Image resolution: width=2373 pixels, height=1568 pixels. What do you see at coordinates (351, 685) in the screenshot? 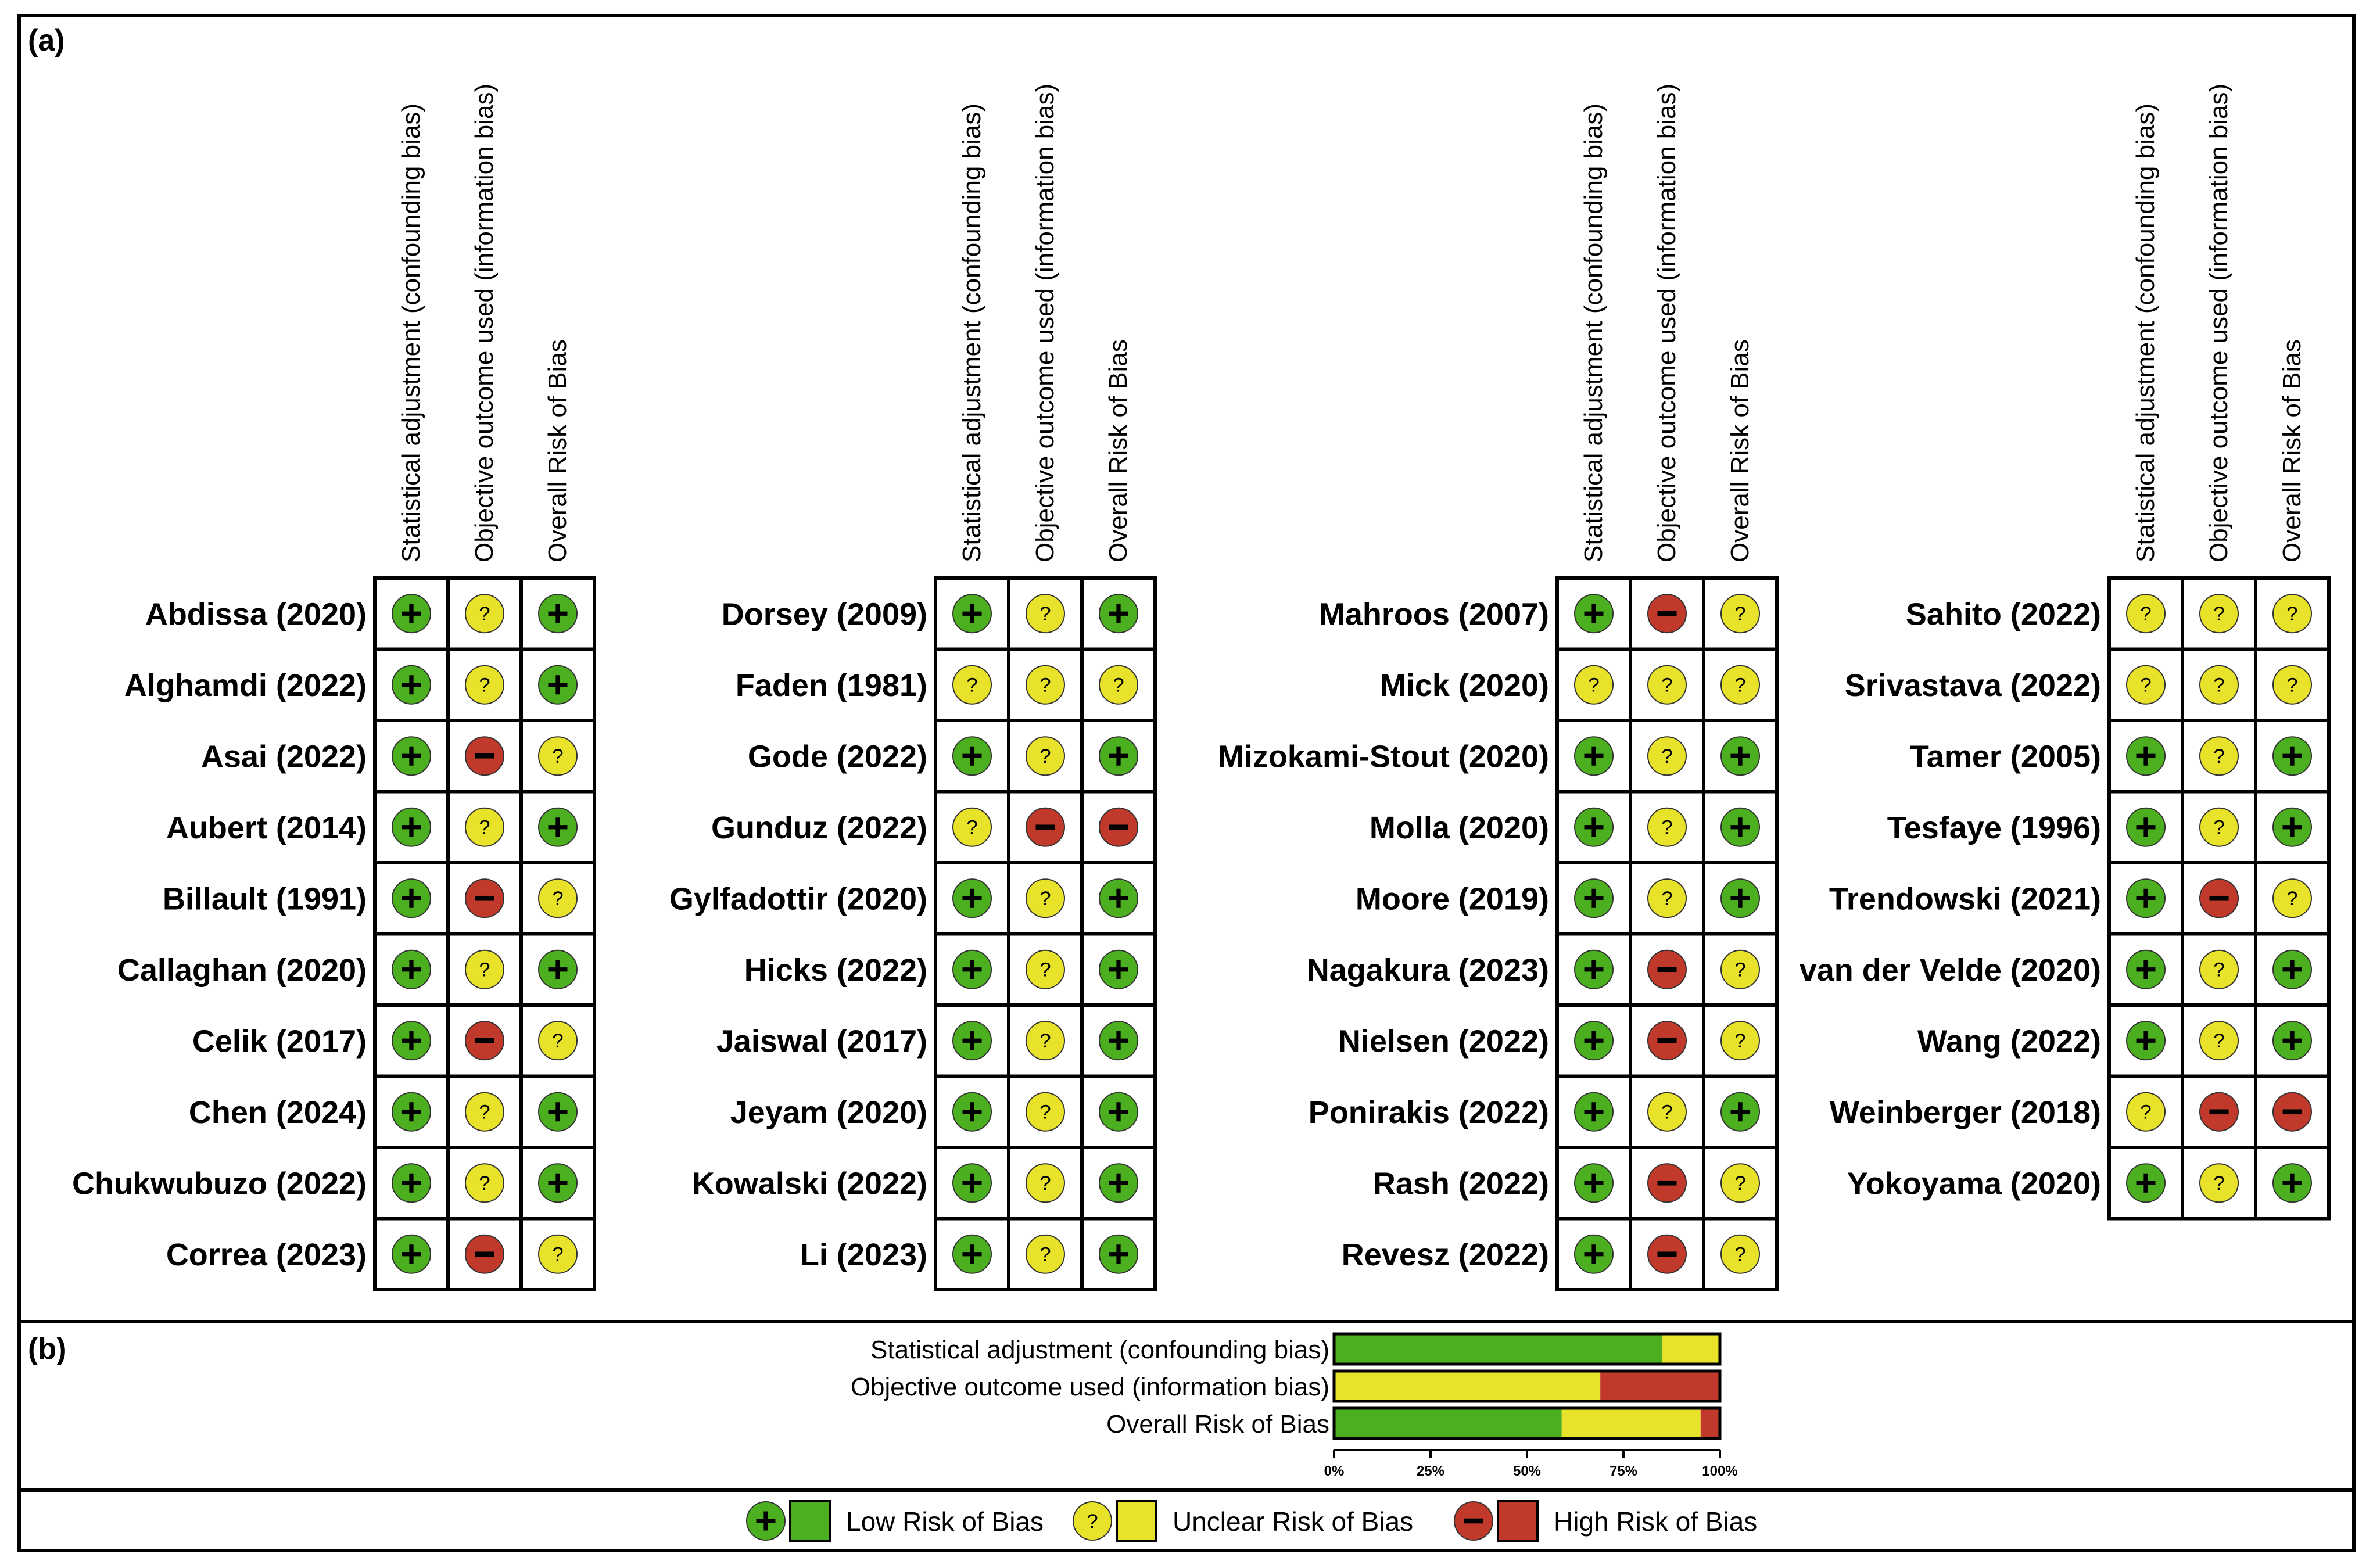
I see `study-row-alghamdi-2022: Alghamdi (2022)?` at bounding box center [351, 685].